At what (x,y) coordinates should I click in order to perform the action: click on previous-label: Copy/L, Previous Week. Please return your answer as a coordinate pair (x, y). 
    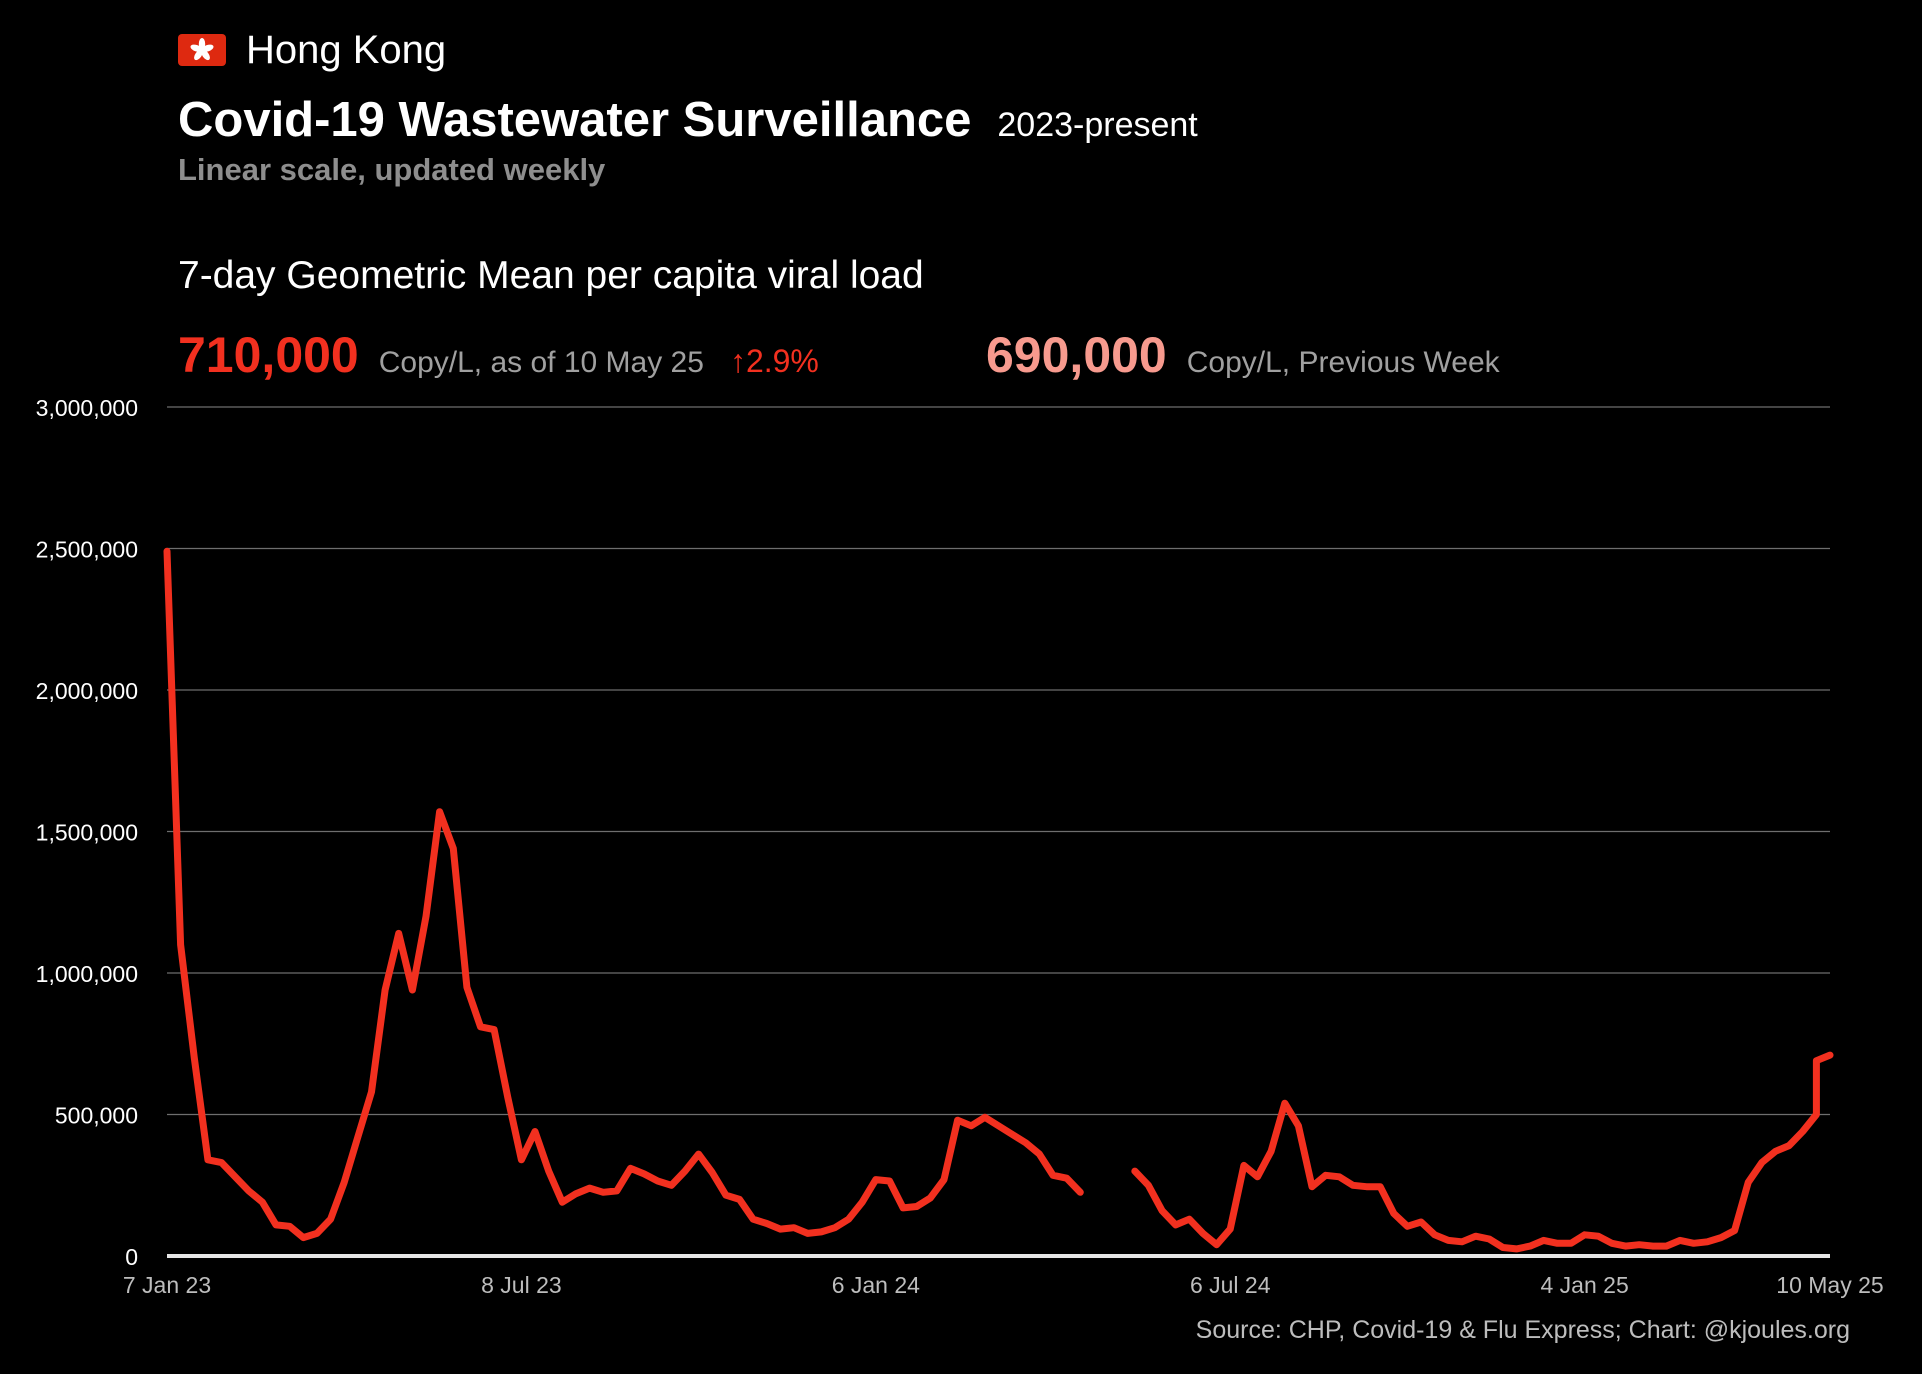
    Looking at the image, I should click on (1343, 362).